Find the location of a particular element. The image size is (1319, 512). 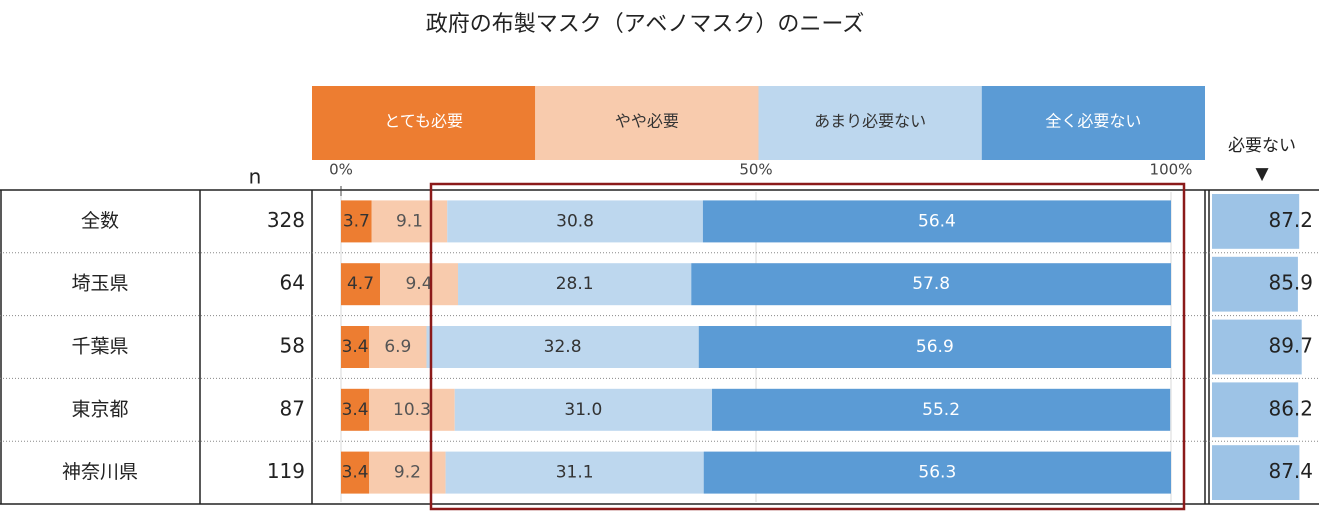

value-label: 32.8 is located at coordinates (563, 347).